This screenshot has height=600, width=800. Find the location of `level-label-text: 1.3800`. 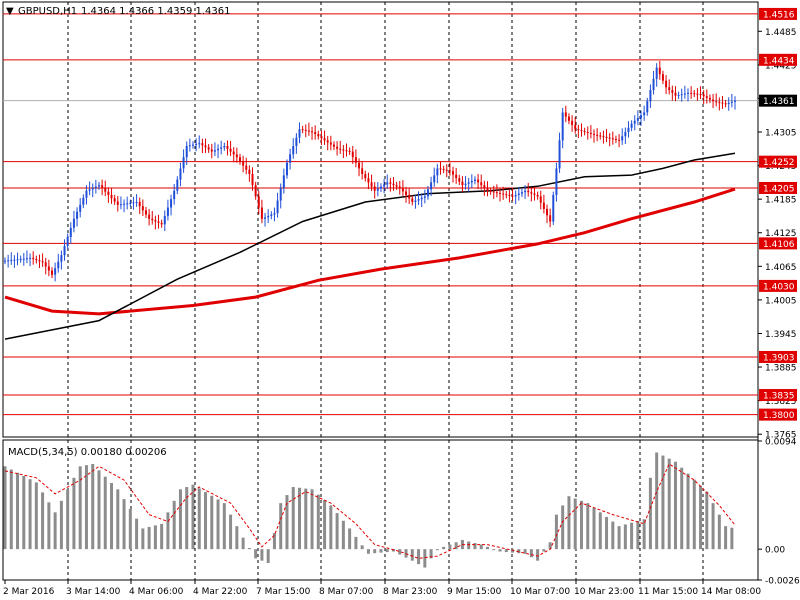

level-label-text: 1.3800 is located at coordinates (779, 416).